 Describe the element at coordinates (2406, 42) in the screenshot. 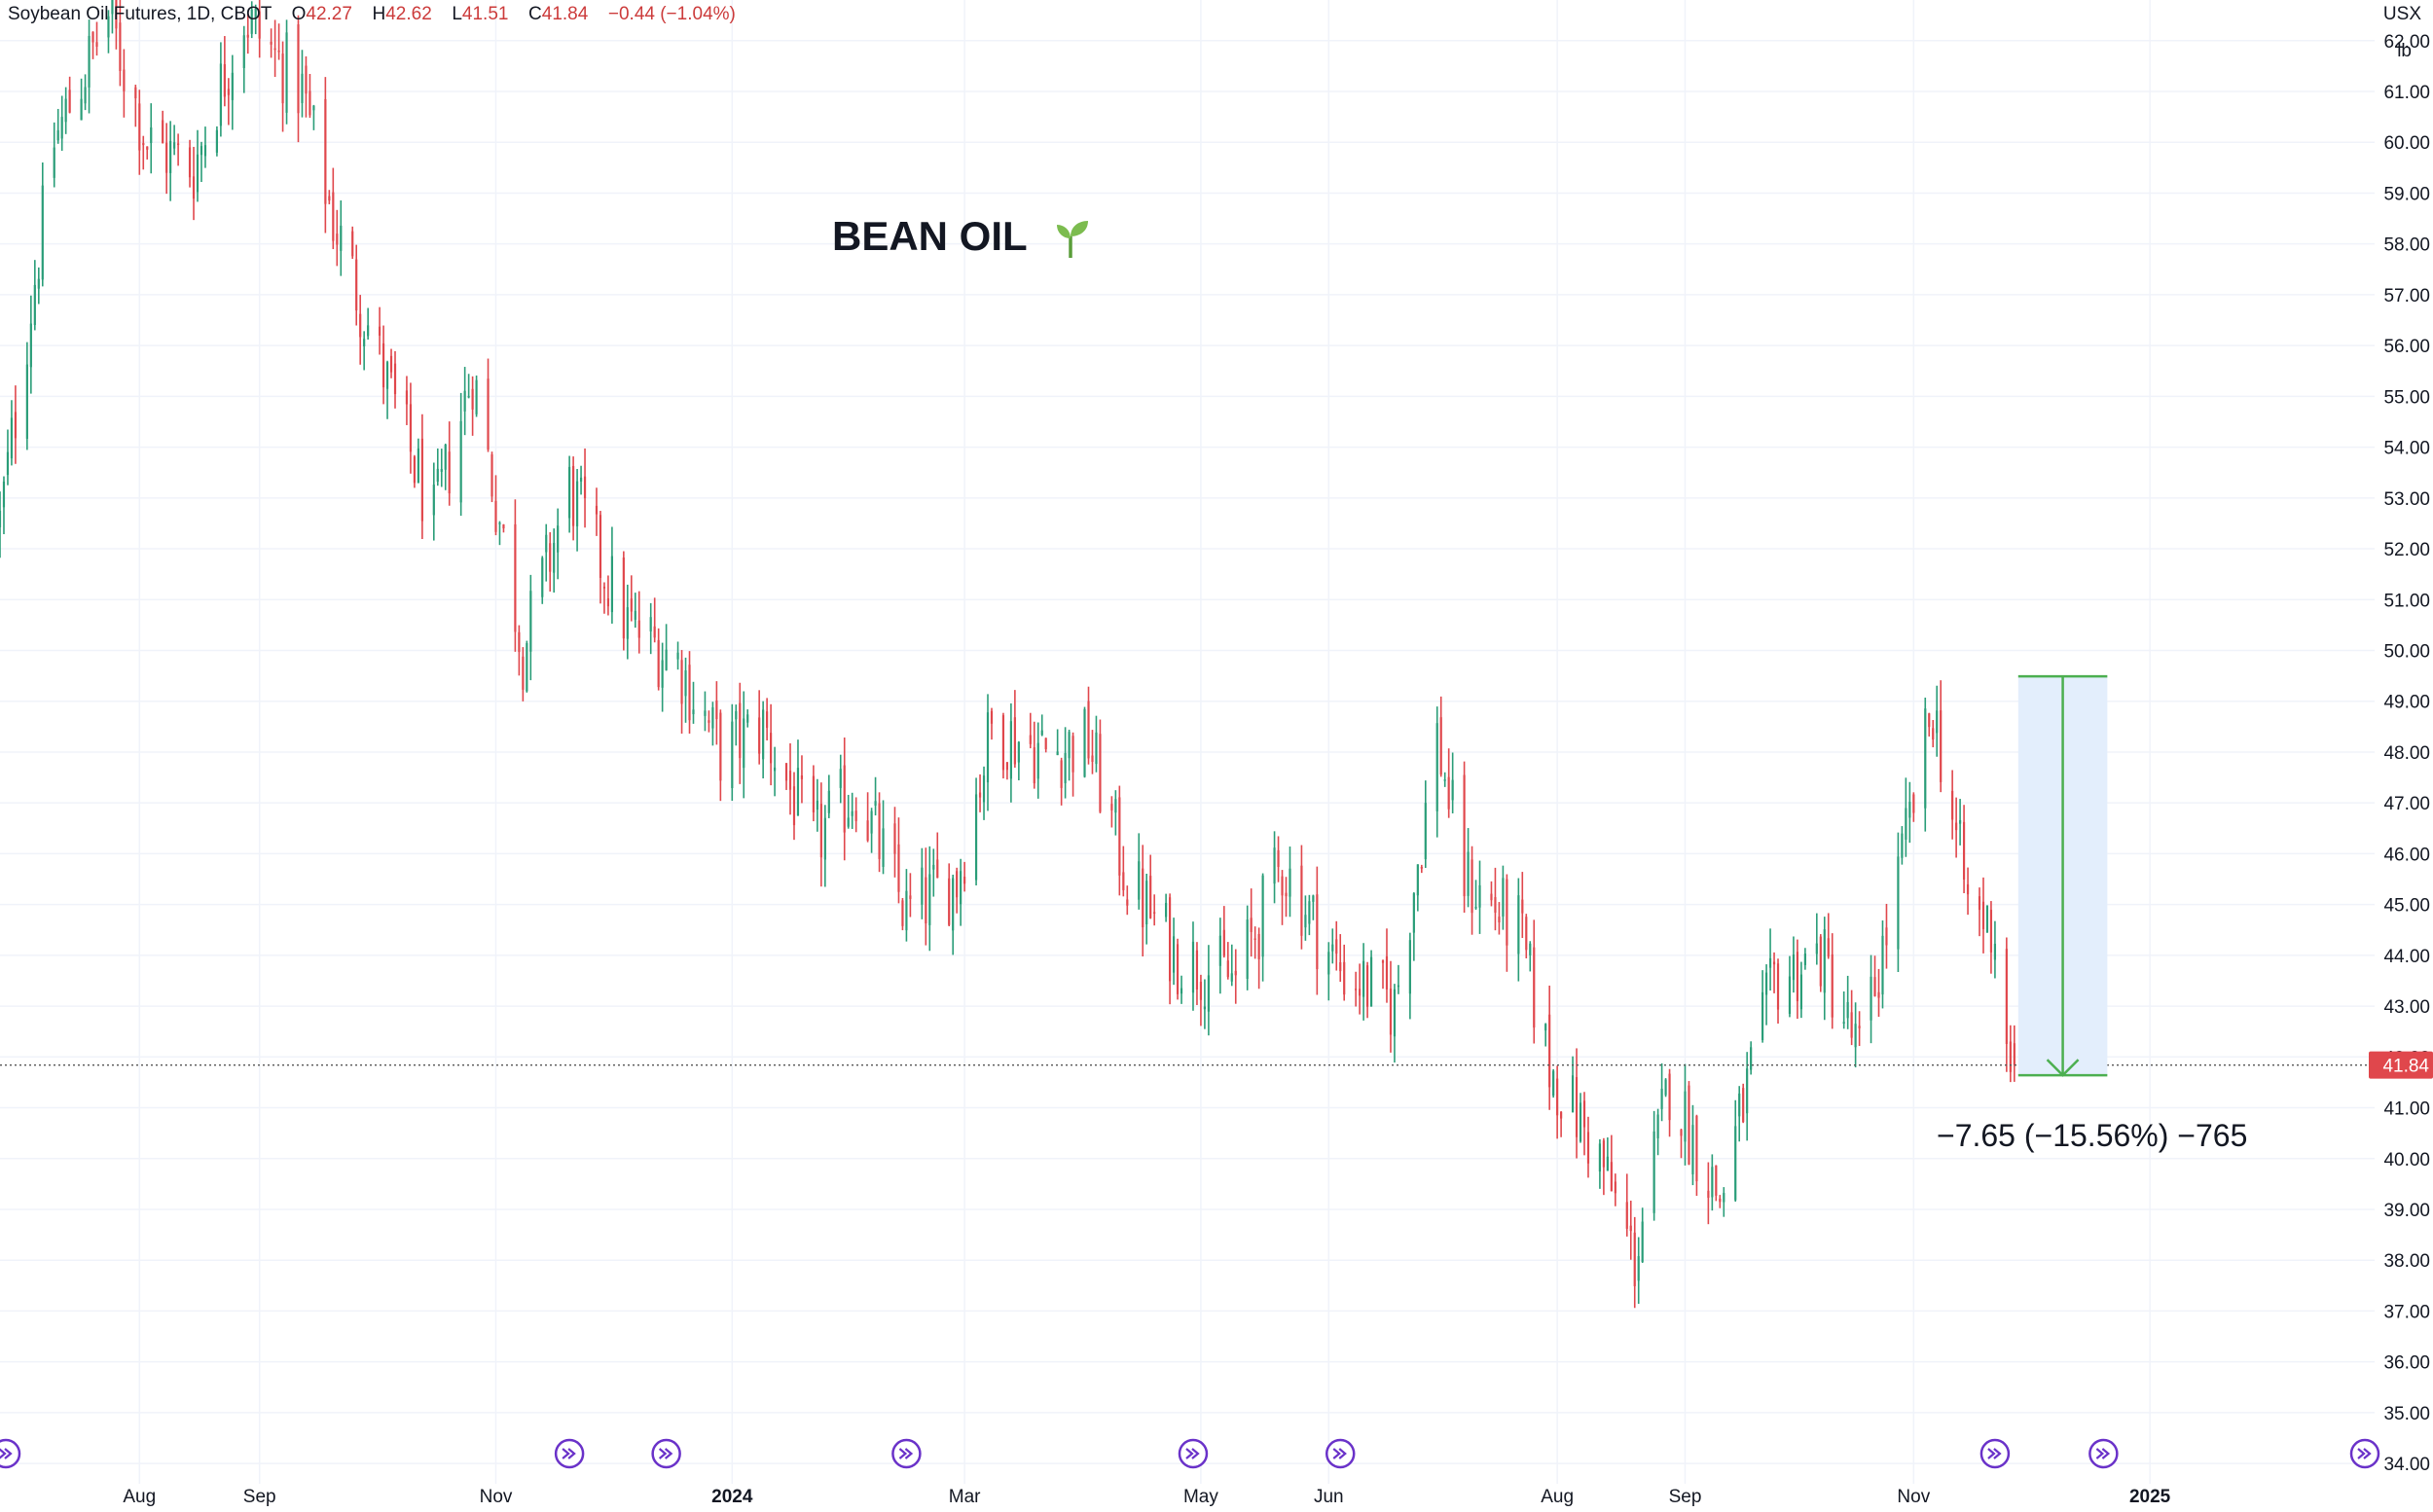

I see `price-tick-label: 62.00` at that location.